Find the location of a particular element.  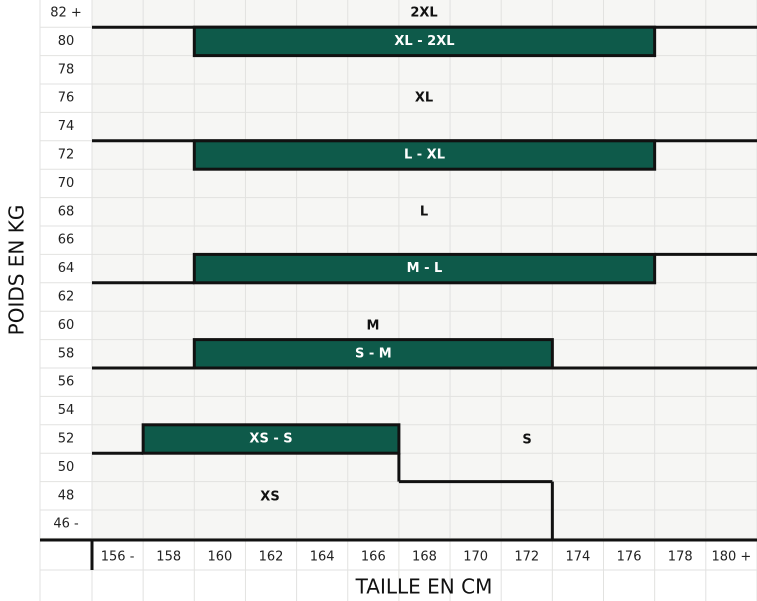

x-tick-label: 164 is located at coordinates (322, 557).